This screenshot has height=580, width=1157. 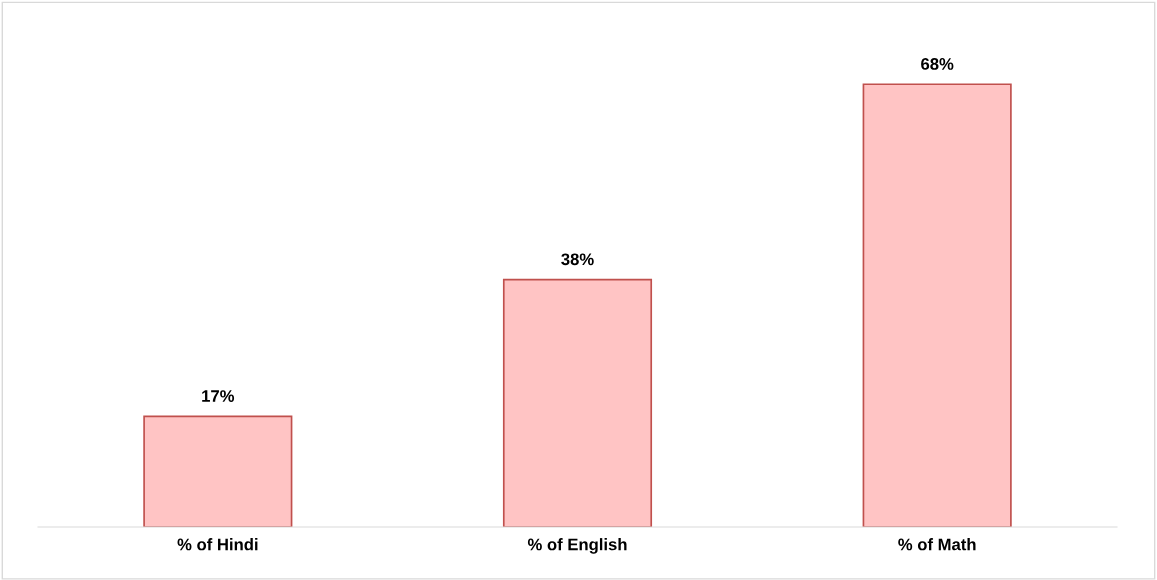 I want to click on data-label: 68%, so click(x=937, y=64).